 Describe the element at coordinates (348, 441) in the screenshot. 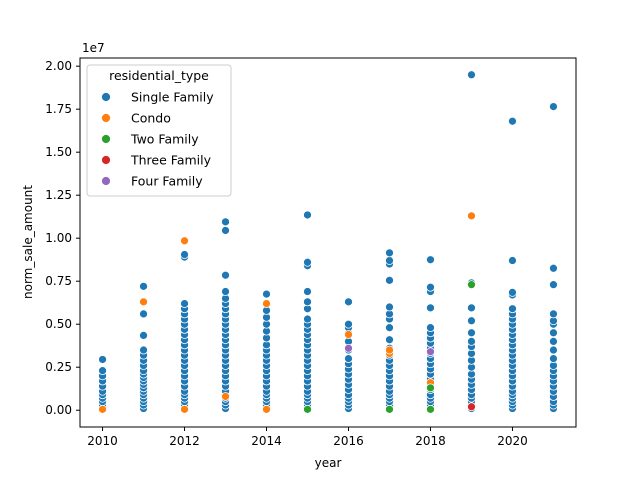

I see `x-tick-label: 2016` at that location.